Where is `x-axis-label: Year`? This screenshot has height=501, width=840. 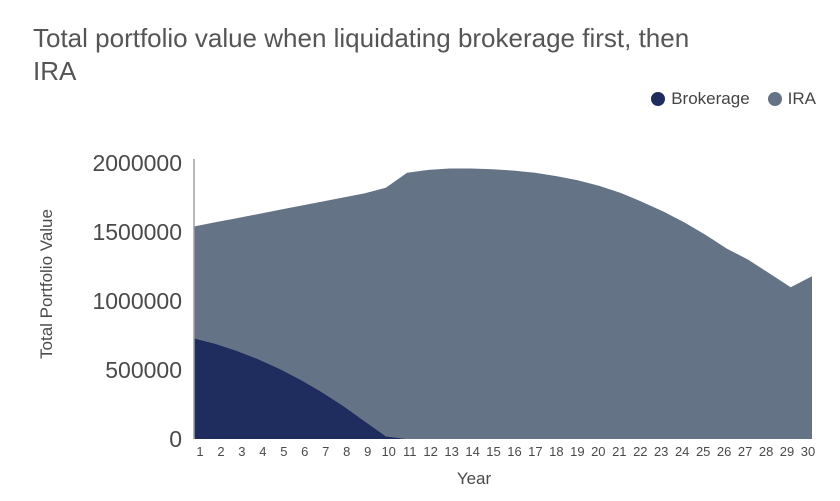 x-axis-label: Year is located at coordinates (474, 478).